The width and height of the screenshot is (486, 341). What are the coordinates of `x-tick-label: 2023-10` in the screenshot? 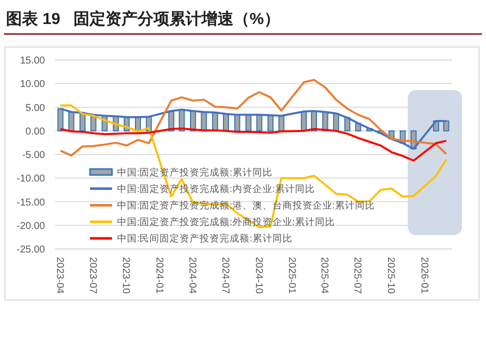 It's located at (126, 275).